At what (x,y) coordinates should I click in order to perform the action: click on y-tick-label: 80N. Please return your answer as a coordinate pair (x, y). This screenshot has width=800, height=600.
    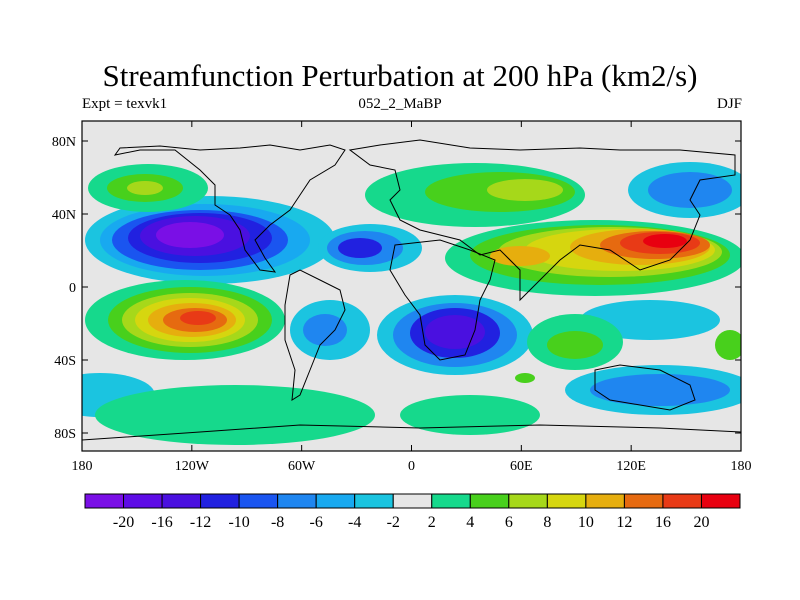
    Looking at the image, I should click on (64, 142).